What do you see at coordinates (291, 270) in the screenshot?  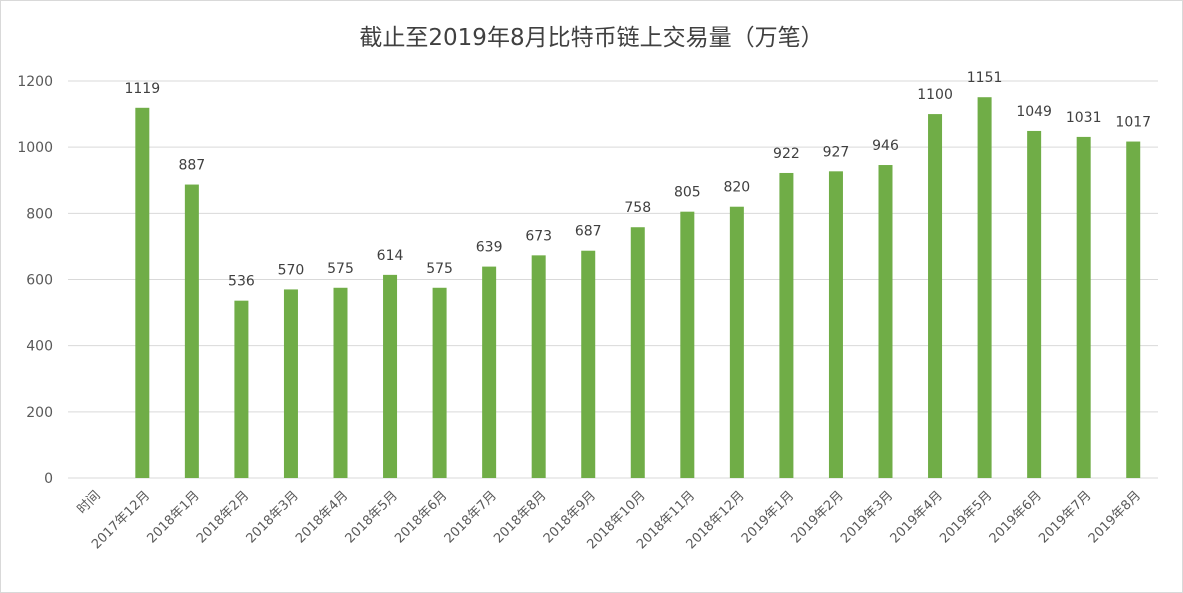 I see `data-label: 570` at bounding box center [291, 270].